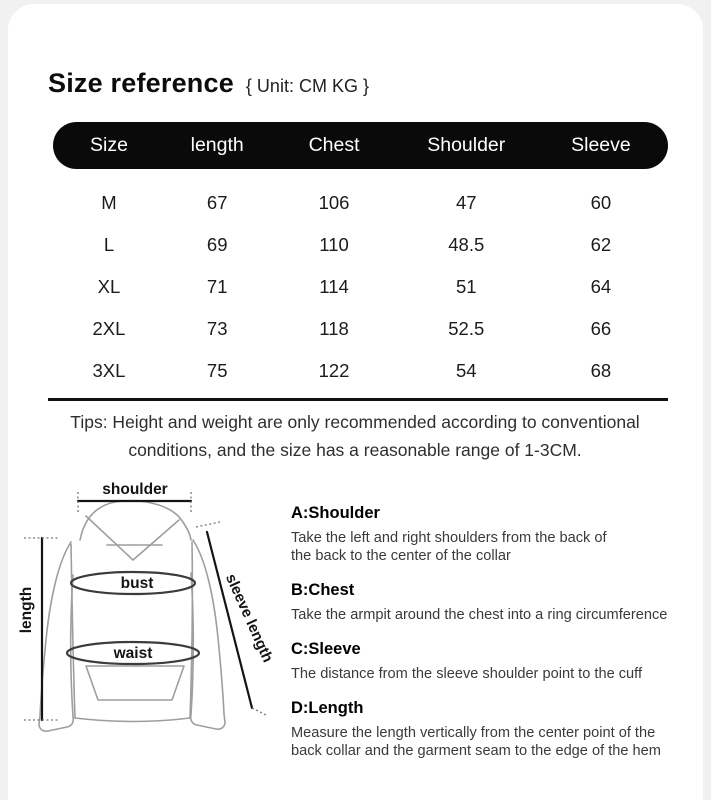  Describe the element at coordinates (601, 328) in the screenshot. I see `value-cell: 66` at that location.